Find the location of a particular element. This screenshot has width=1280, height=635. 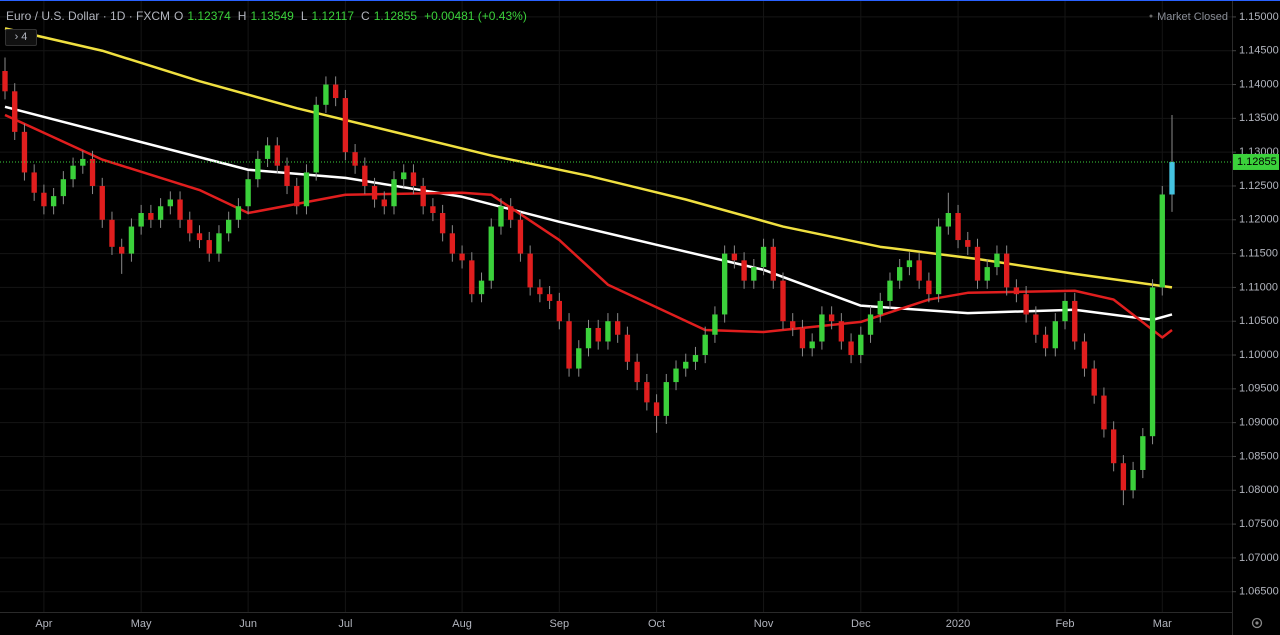

ohlc-value: 1.12117 is located at coordinates (333, 16).